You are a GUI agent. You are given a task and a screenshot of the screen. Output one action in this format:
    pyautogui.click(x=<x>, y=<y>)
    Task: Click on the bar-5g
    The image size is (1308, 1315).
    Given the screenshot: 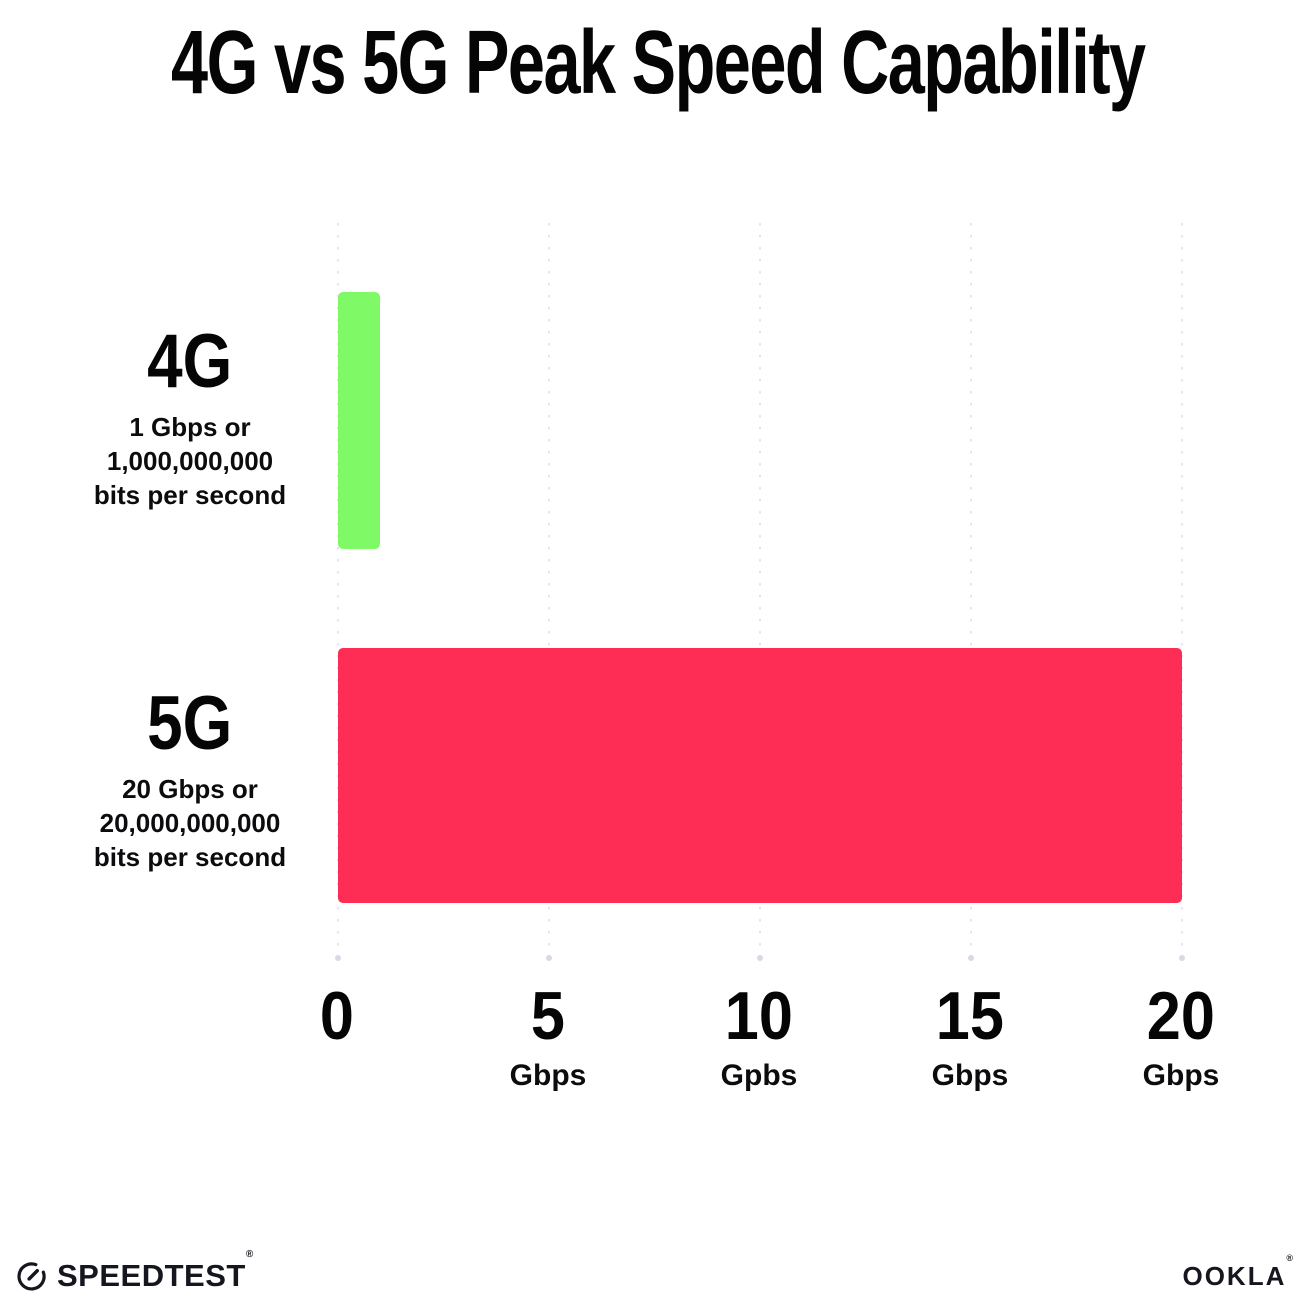 What is the action you would take?
    pyautogui.click(x=760, y=775)
    